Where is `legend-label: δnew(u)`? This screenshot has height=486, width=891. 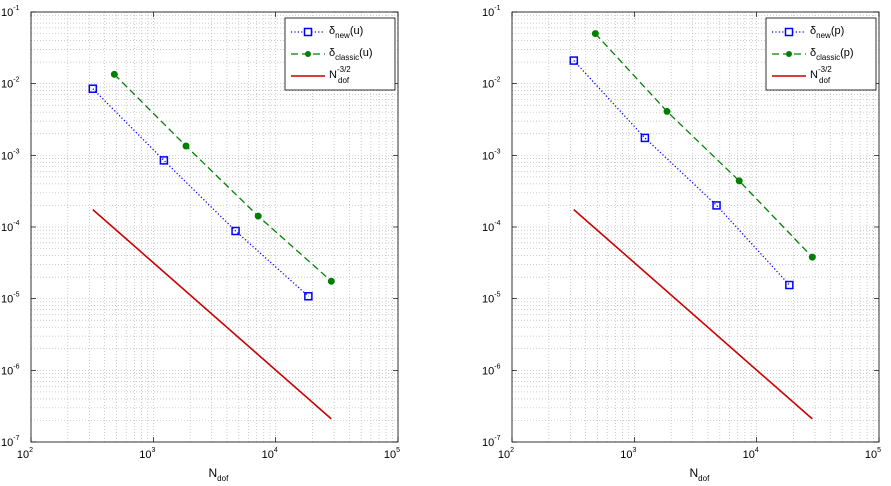 legend-label: δnew(u) is located at coordinates (346, 32).